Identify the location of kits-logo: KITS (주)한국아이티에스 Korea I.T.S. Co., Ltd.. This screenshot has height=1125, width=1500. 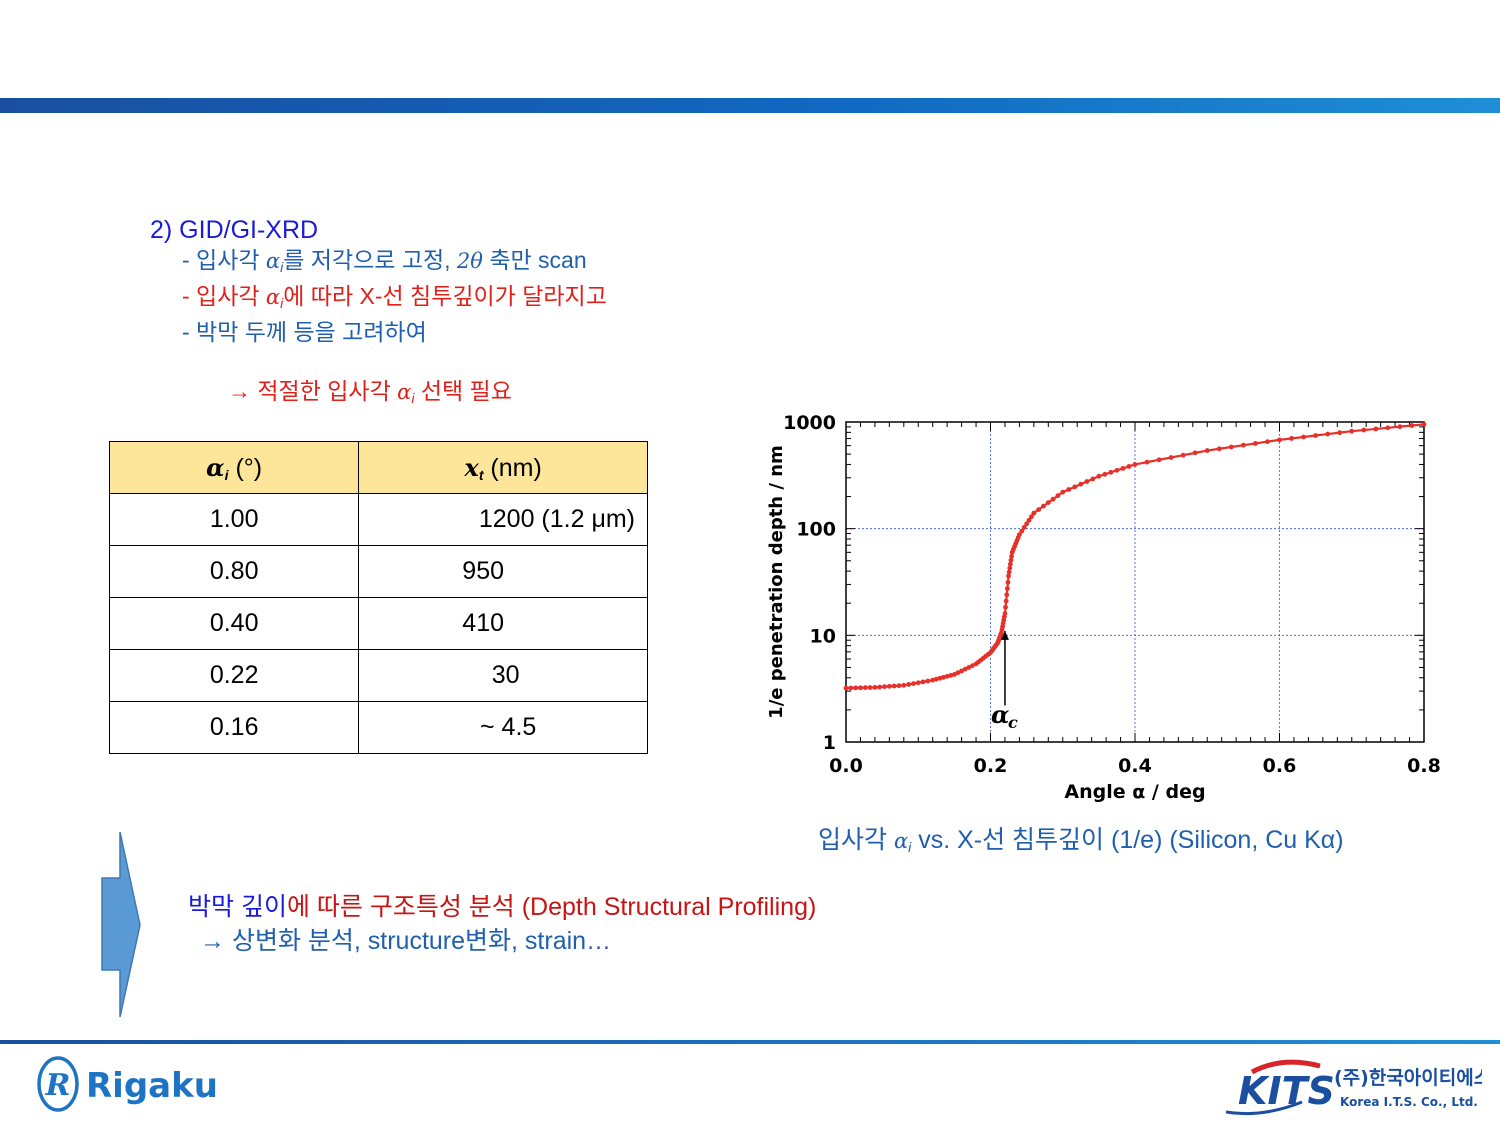
(1353, 1087).